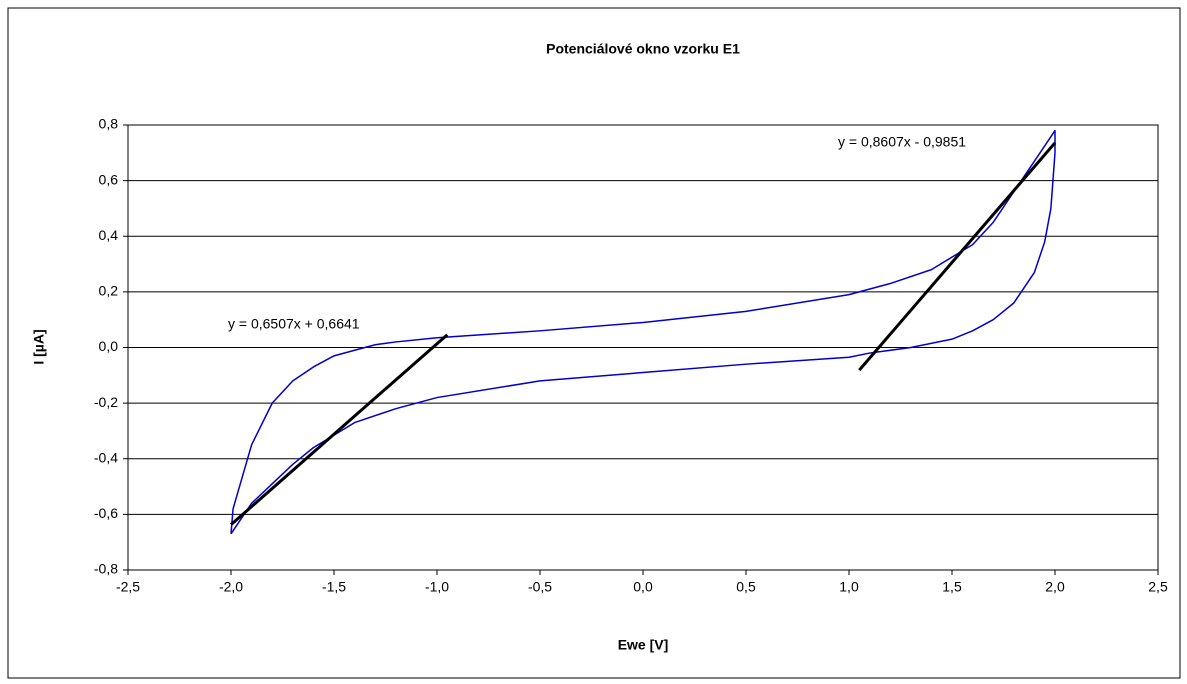 Image resolution: width=1187 pixels, height=684 pixels. What do you see at coordinates (902, 142) in the screenshot?
I see `trendline-equation: y = 0,8607x - 0,9851` at bounding box center [902, 142].